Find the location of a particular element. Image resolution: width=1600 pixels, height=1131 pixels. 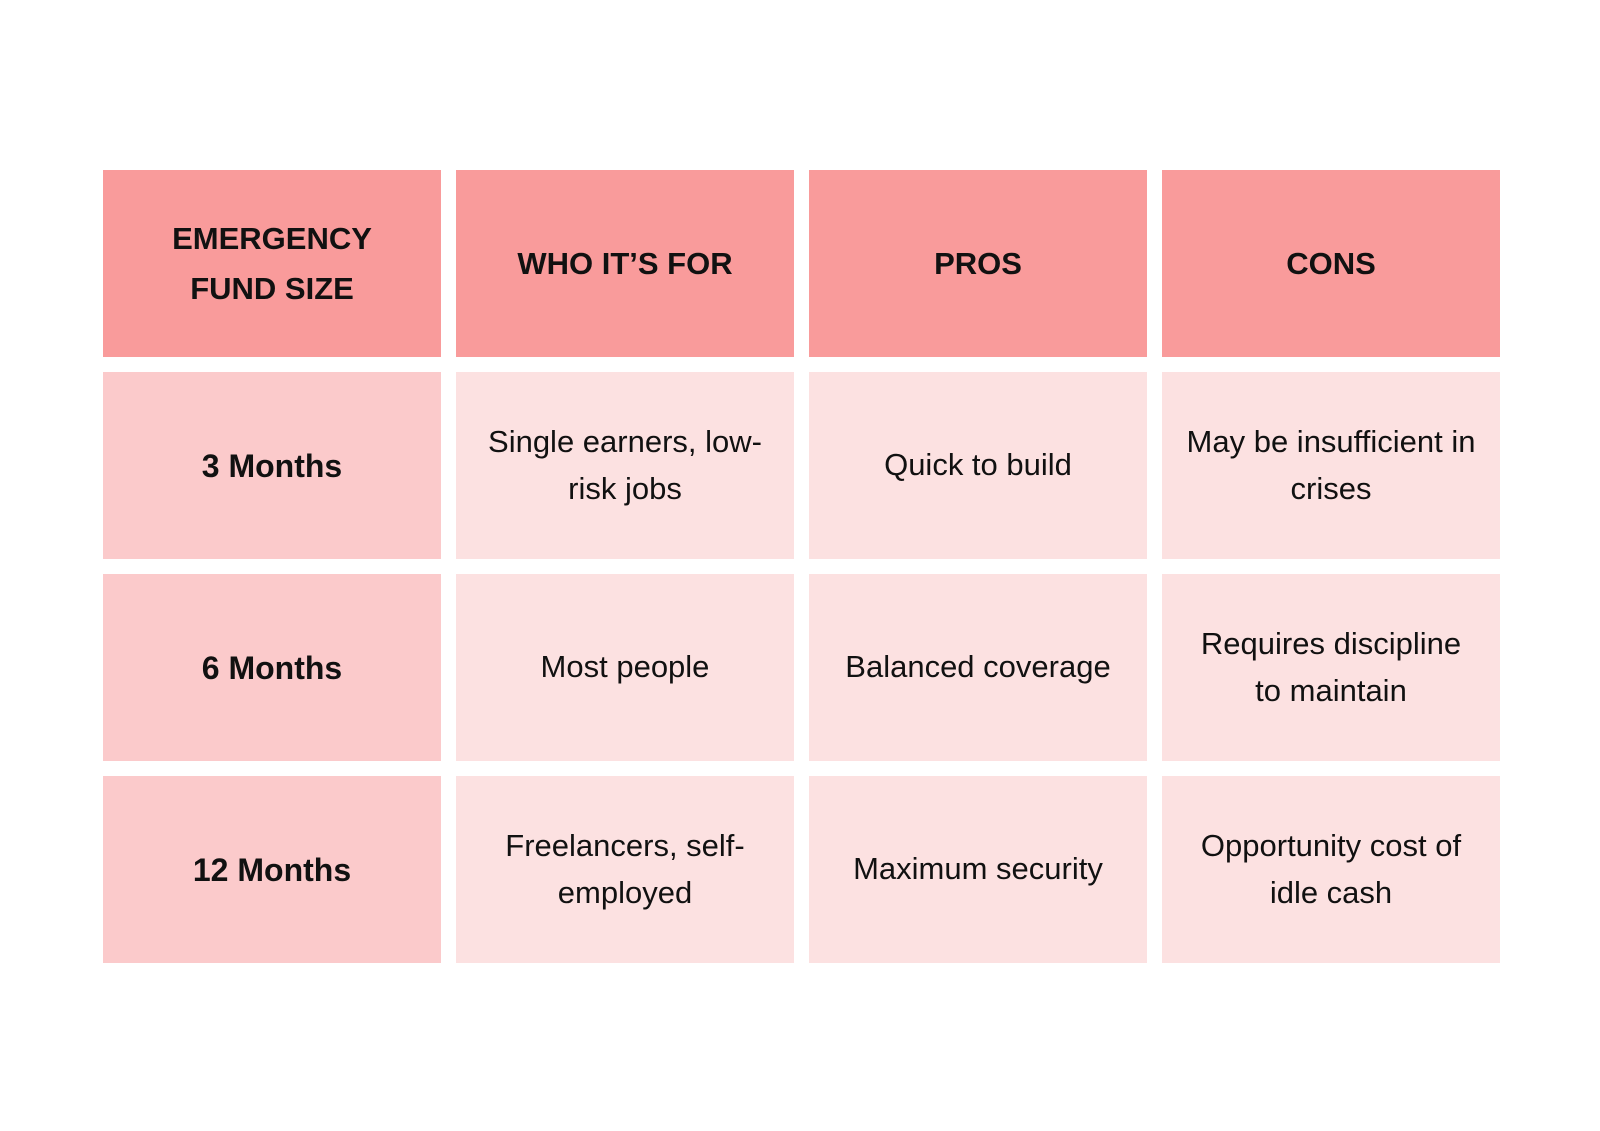

table-row-header: 12 Months is located at coordinates (272, 869).